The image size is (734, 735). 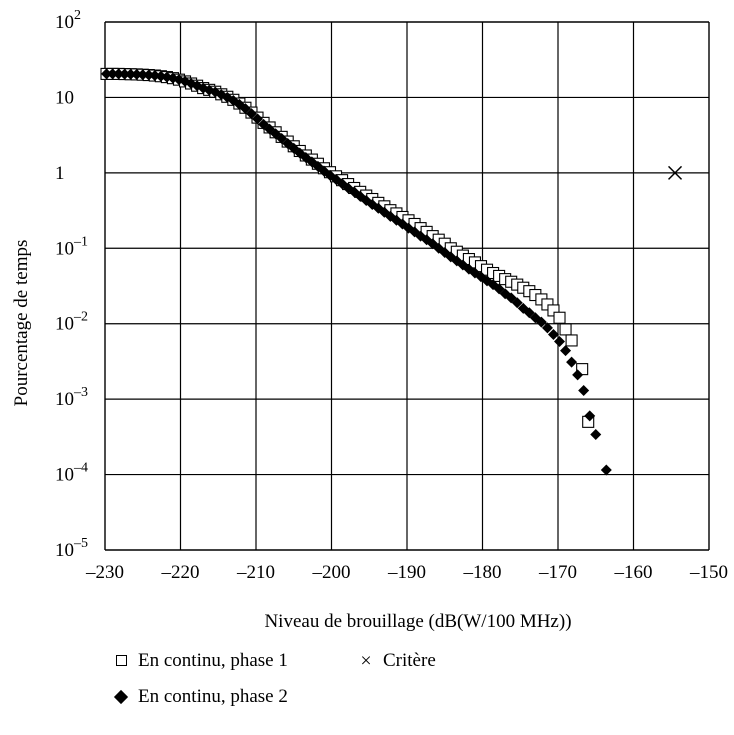 I want to click on y-tick-label: 10², so click(x=68, y=20).